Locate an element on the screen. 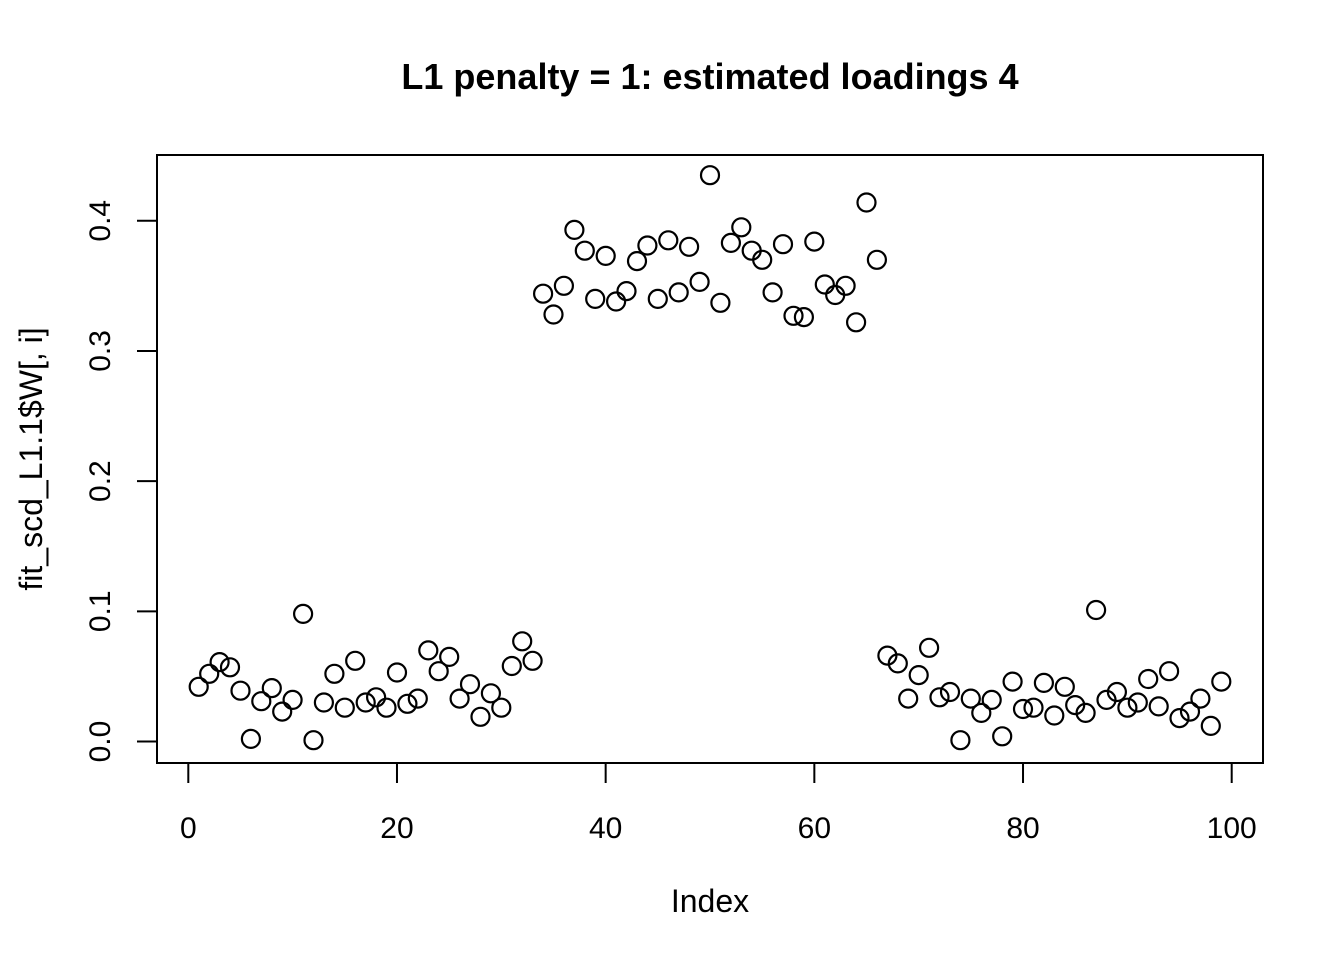  x-tick-label: 0 is located at coordinates (188, 828).